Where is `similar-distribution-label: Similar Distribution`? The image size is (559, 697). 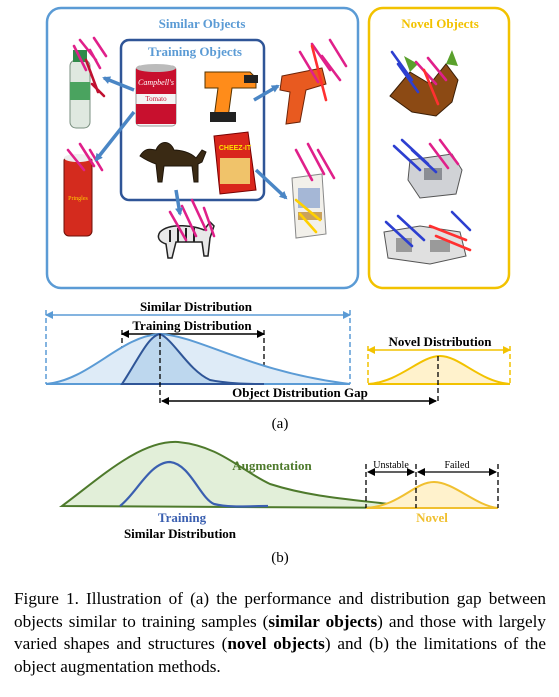
similar-distribution-label: Similar Distribution is located at coordinates (196, 306).